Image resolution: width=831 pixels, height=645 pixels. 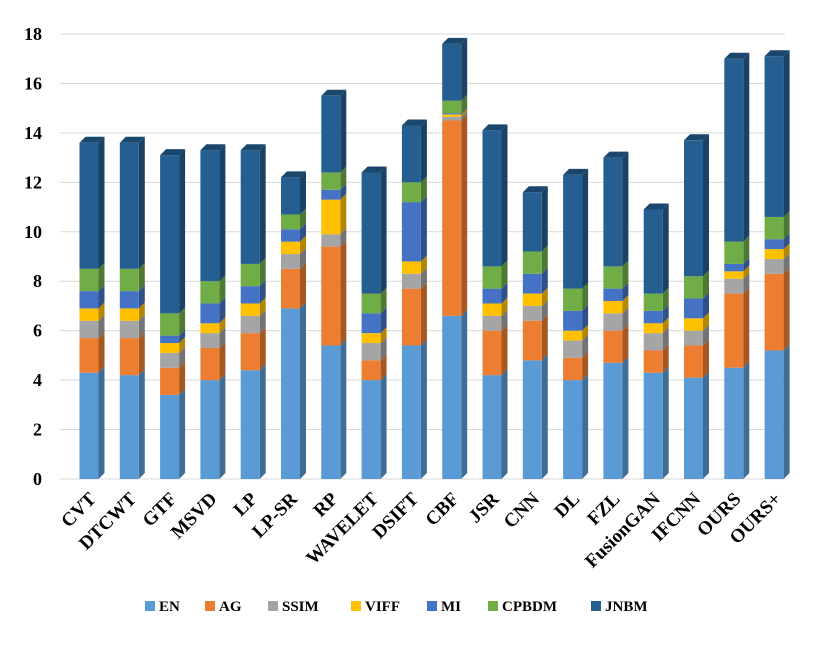 What do you see at coordinates (33, 182) in the screenshot?
I see `y-tick-label: 12` at bounding box center [33, 182].